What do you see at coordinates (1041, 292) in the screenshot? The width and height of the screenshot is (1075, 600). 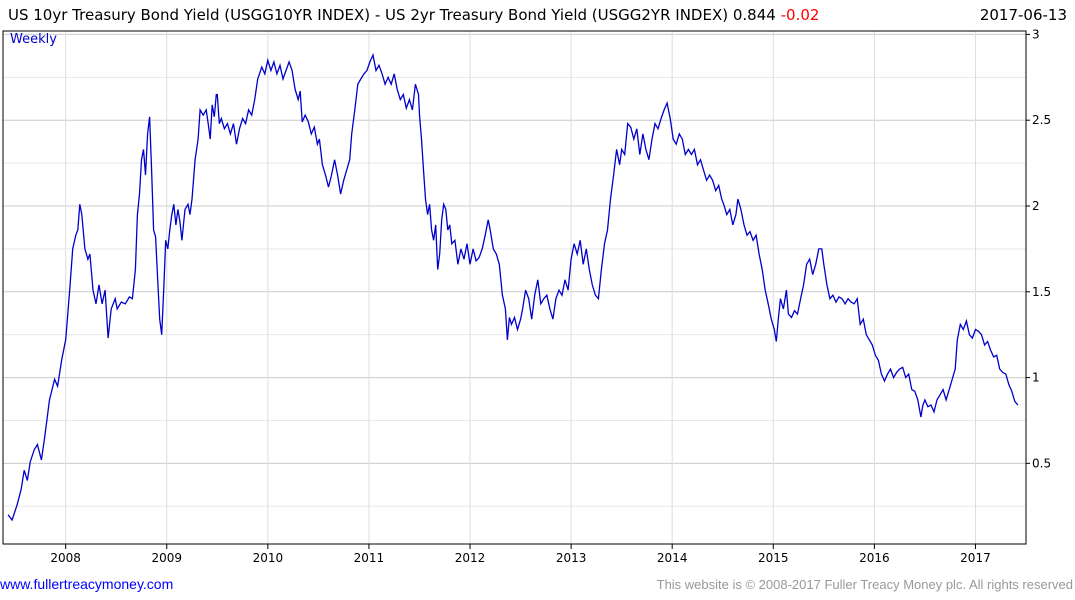 I see `y-tick-label: 1.5` at bounding box center [1041, 292].